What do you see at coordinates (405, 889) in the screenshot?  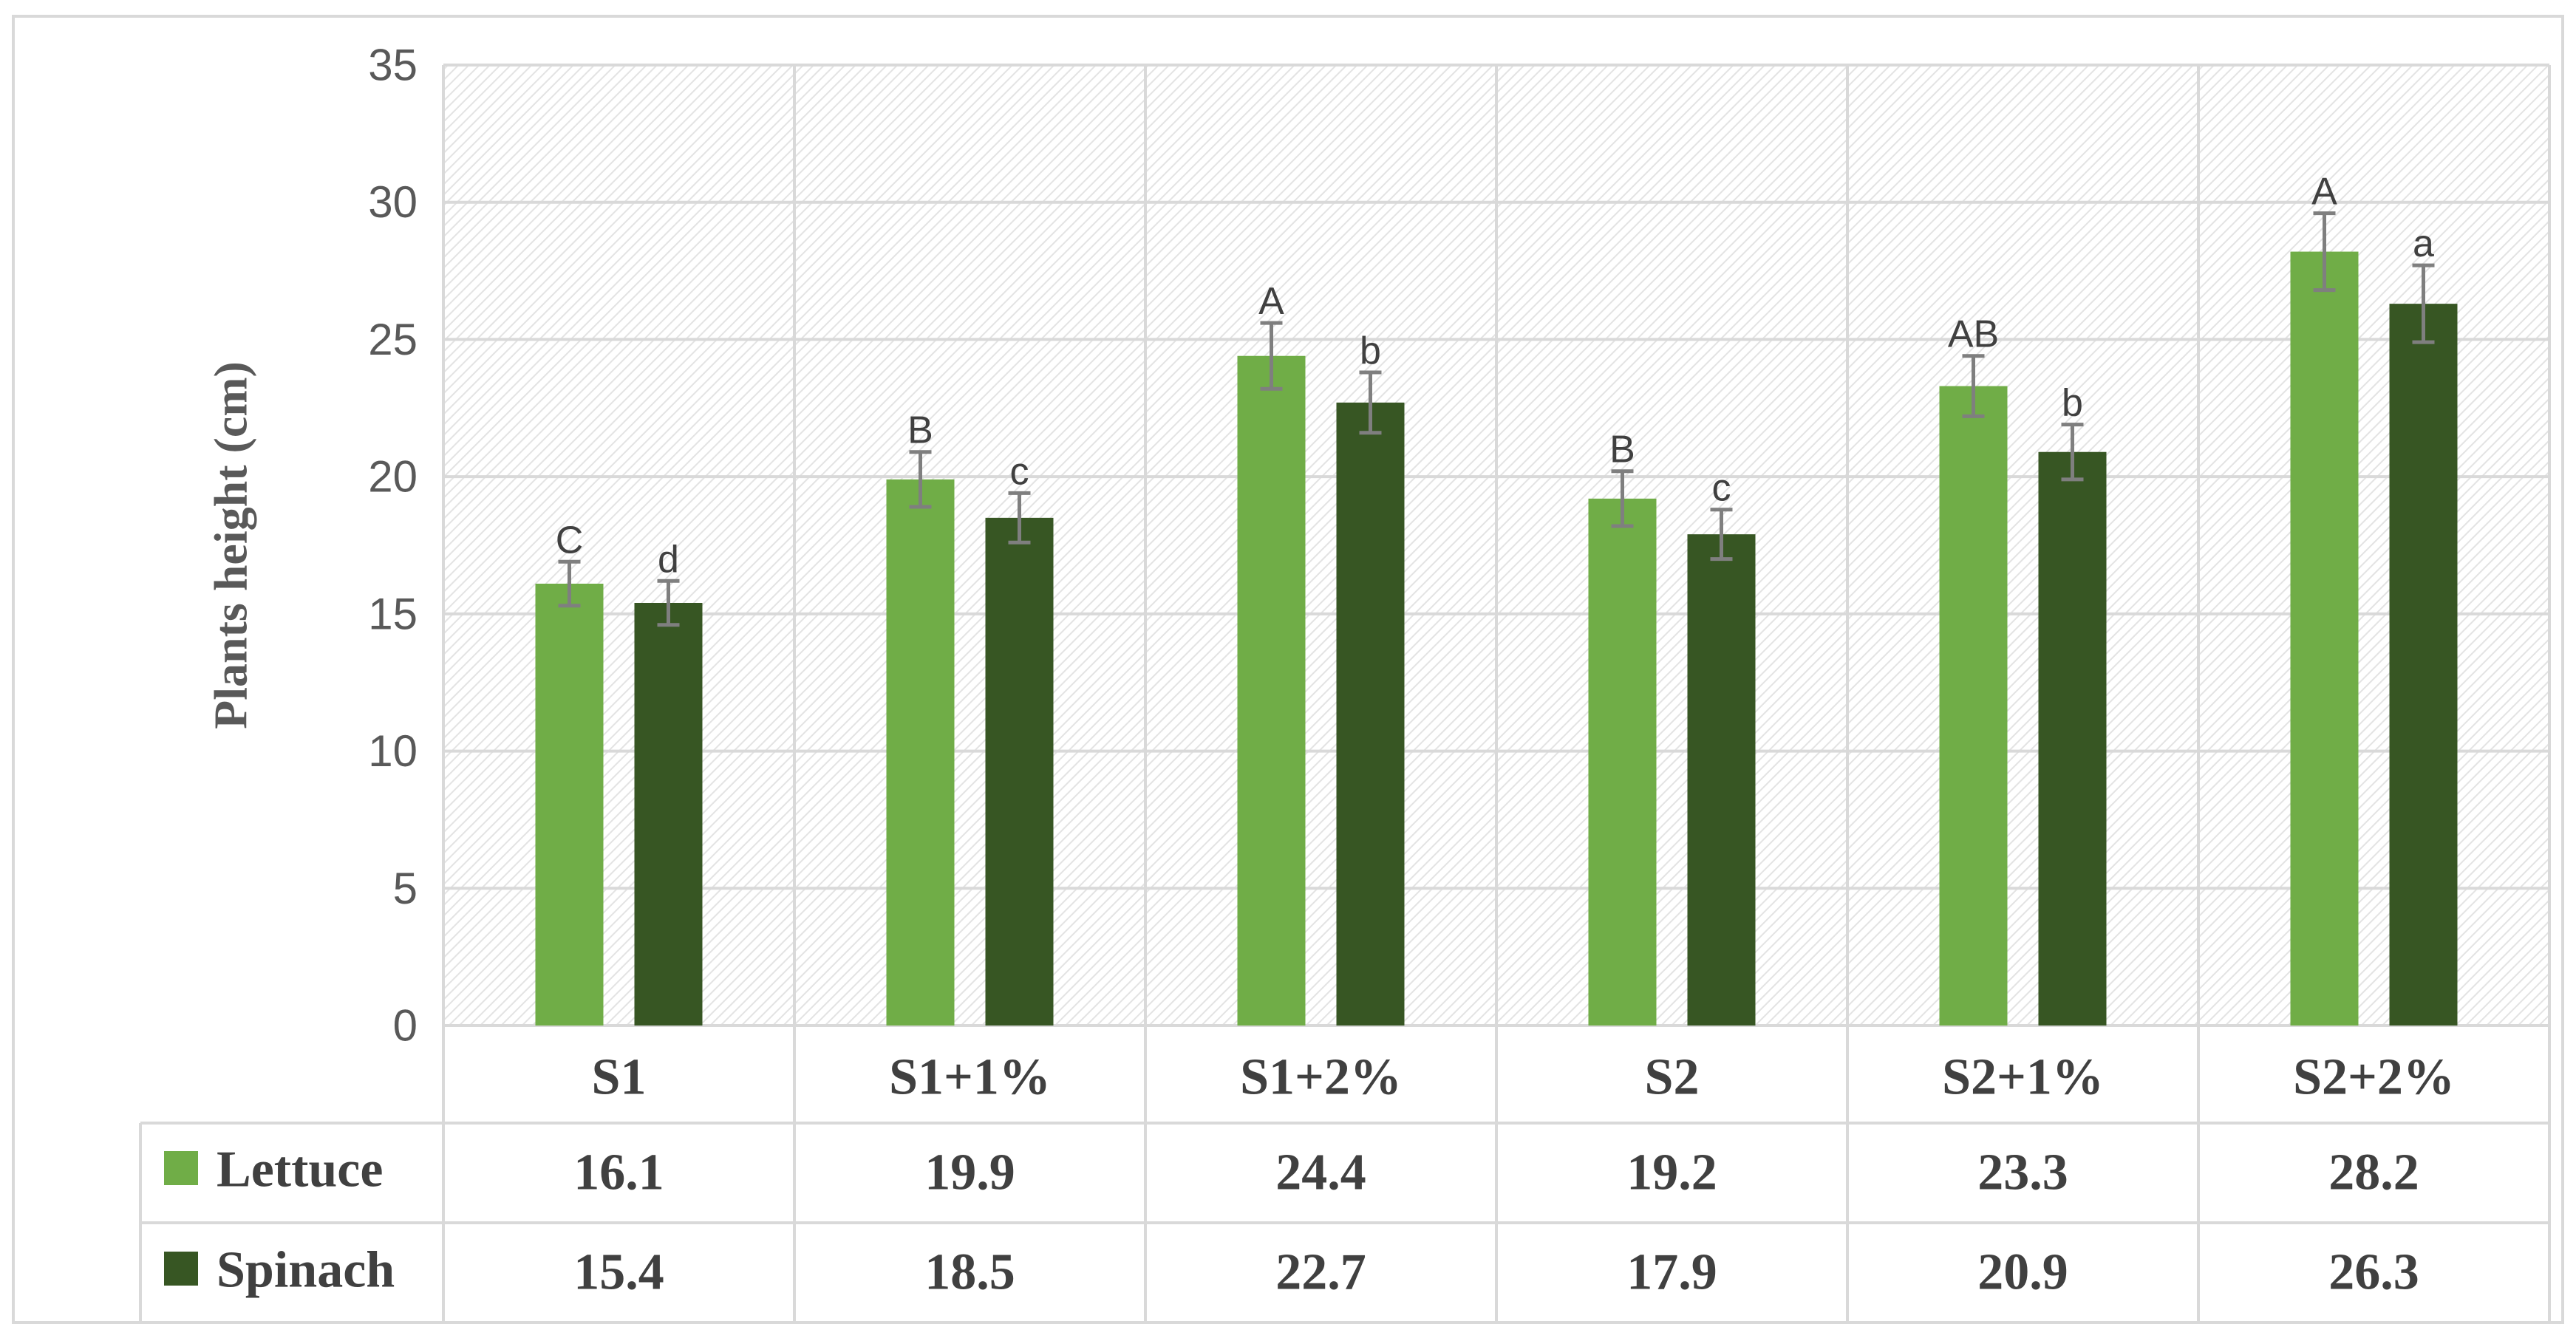 I see `y-tick-label: 5` at bounding box center [405, 889].